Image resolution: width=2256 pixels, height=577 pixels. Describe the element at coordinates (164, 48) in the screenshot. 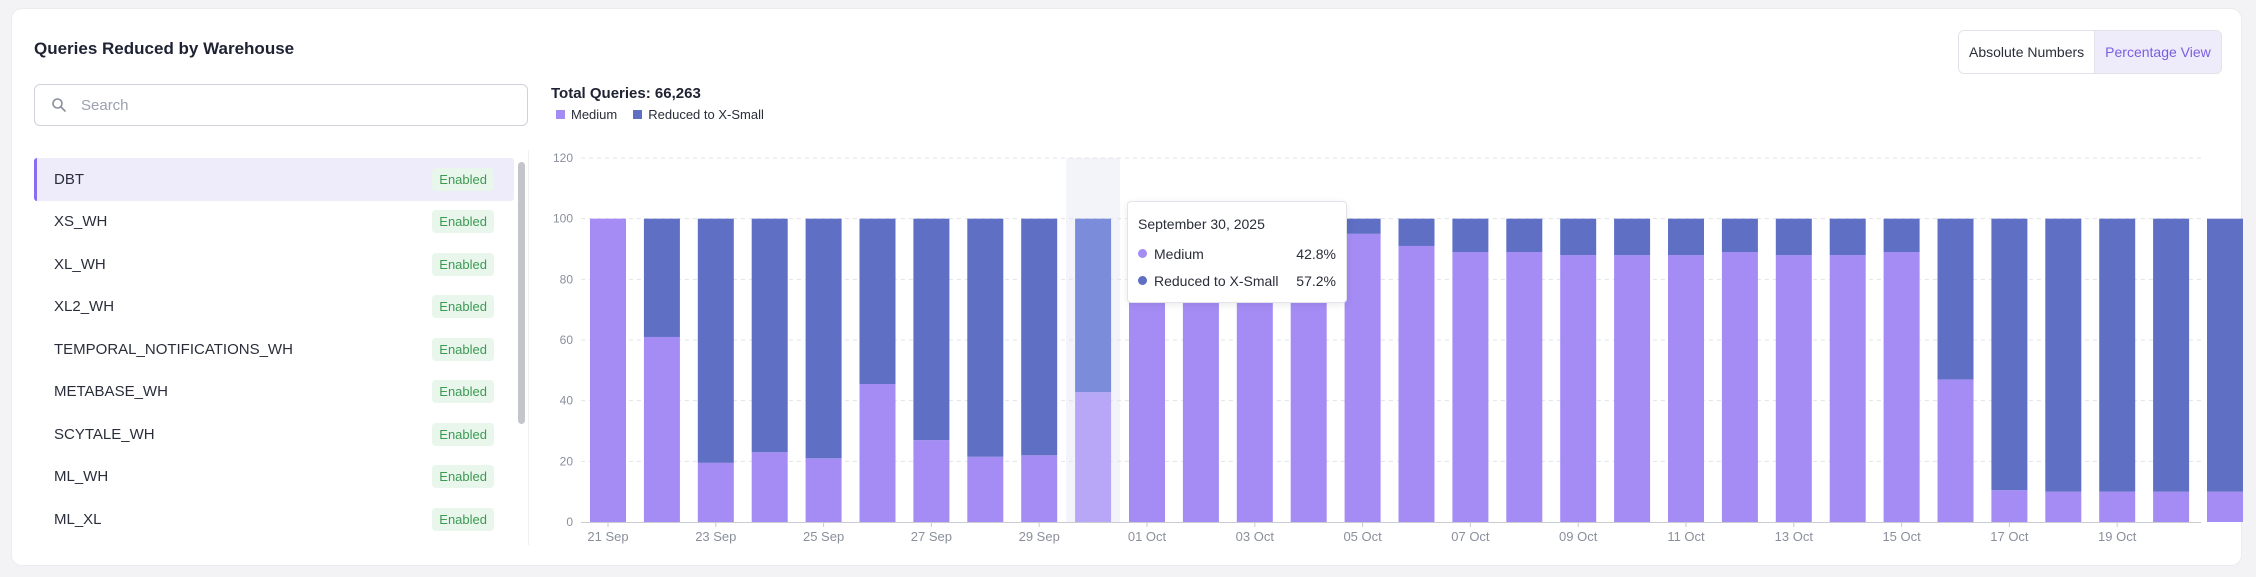

I see `panel-title: Queries Reduced by Warehouse` at that location.